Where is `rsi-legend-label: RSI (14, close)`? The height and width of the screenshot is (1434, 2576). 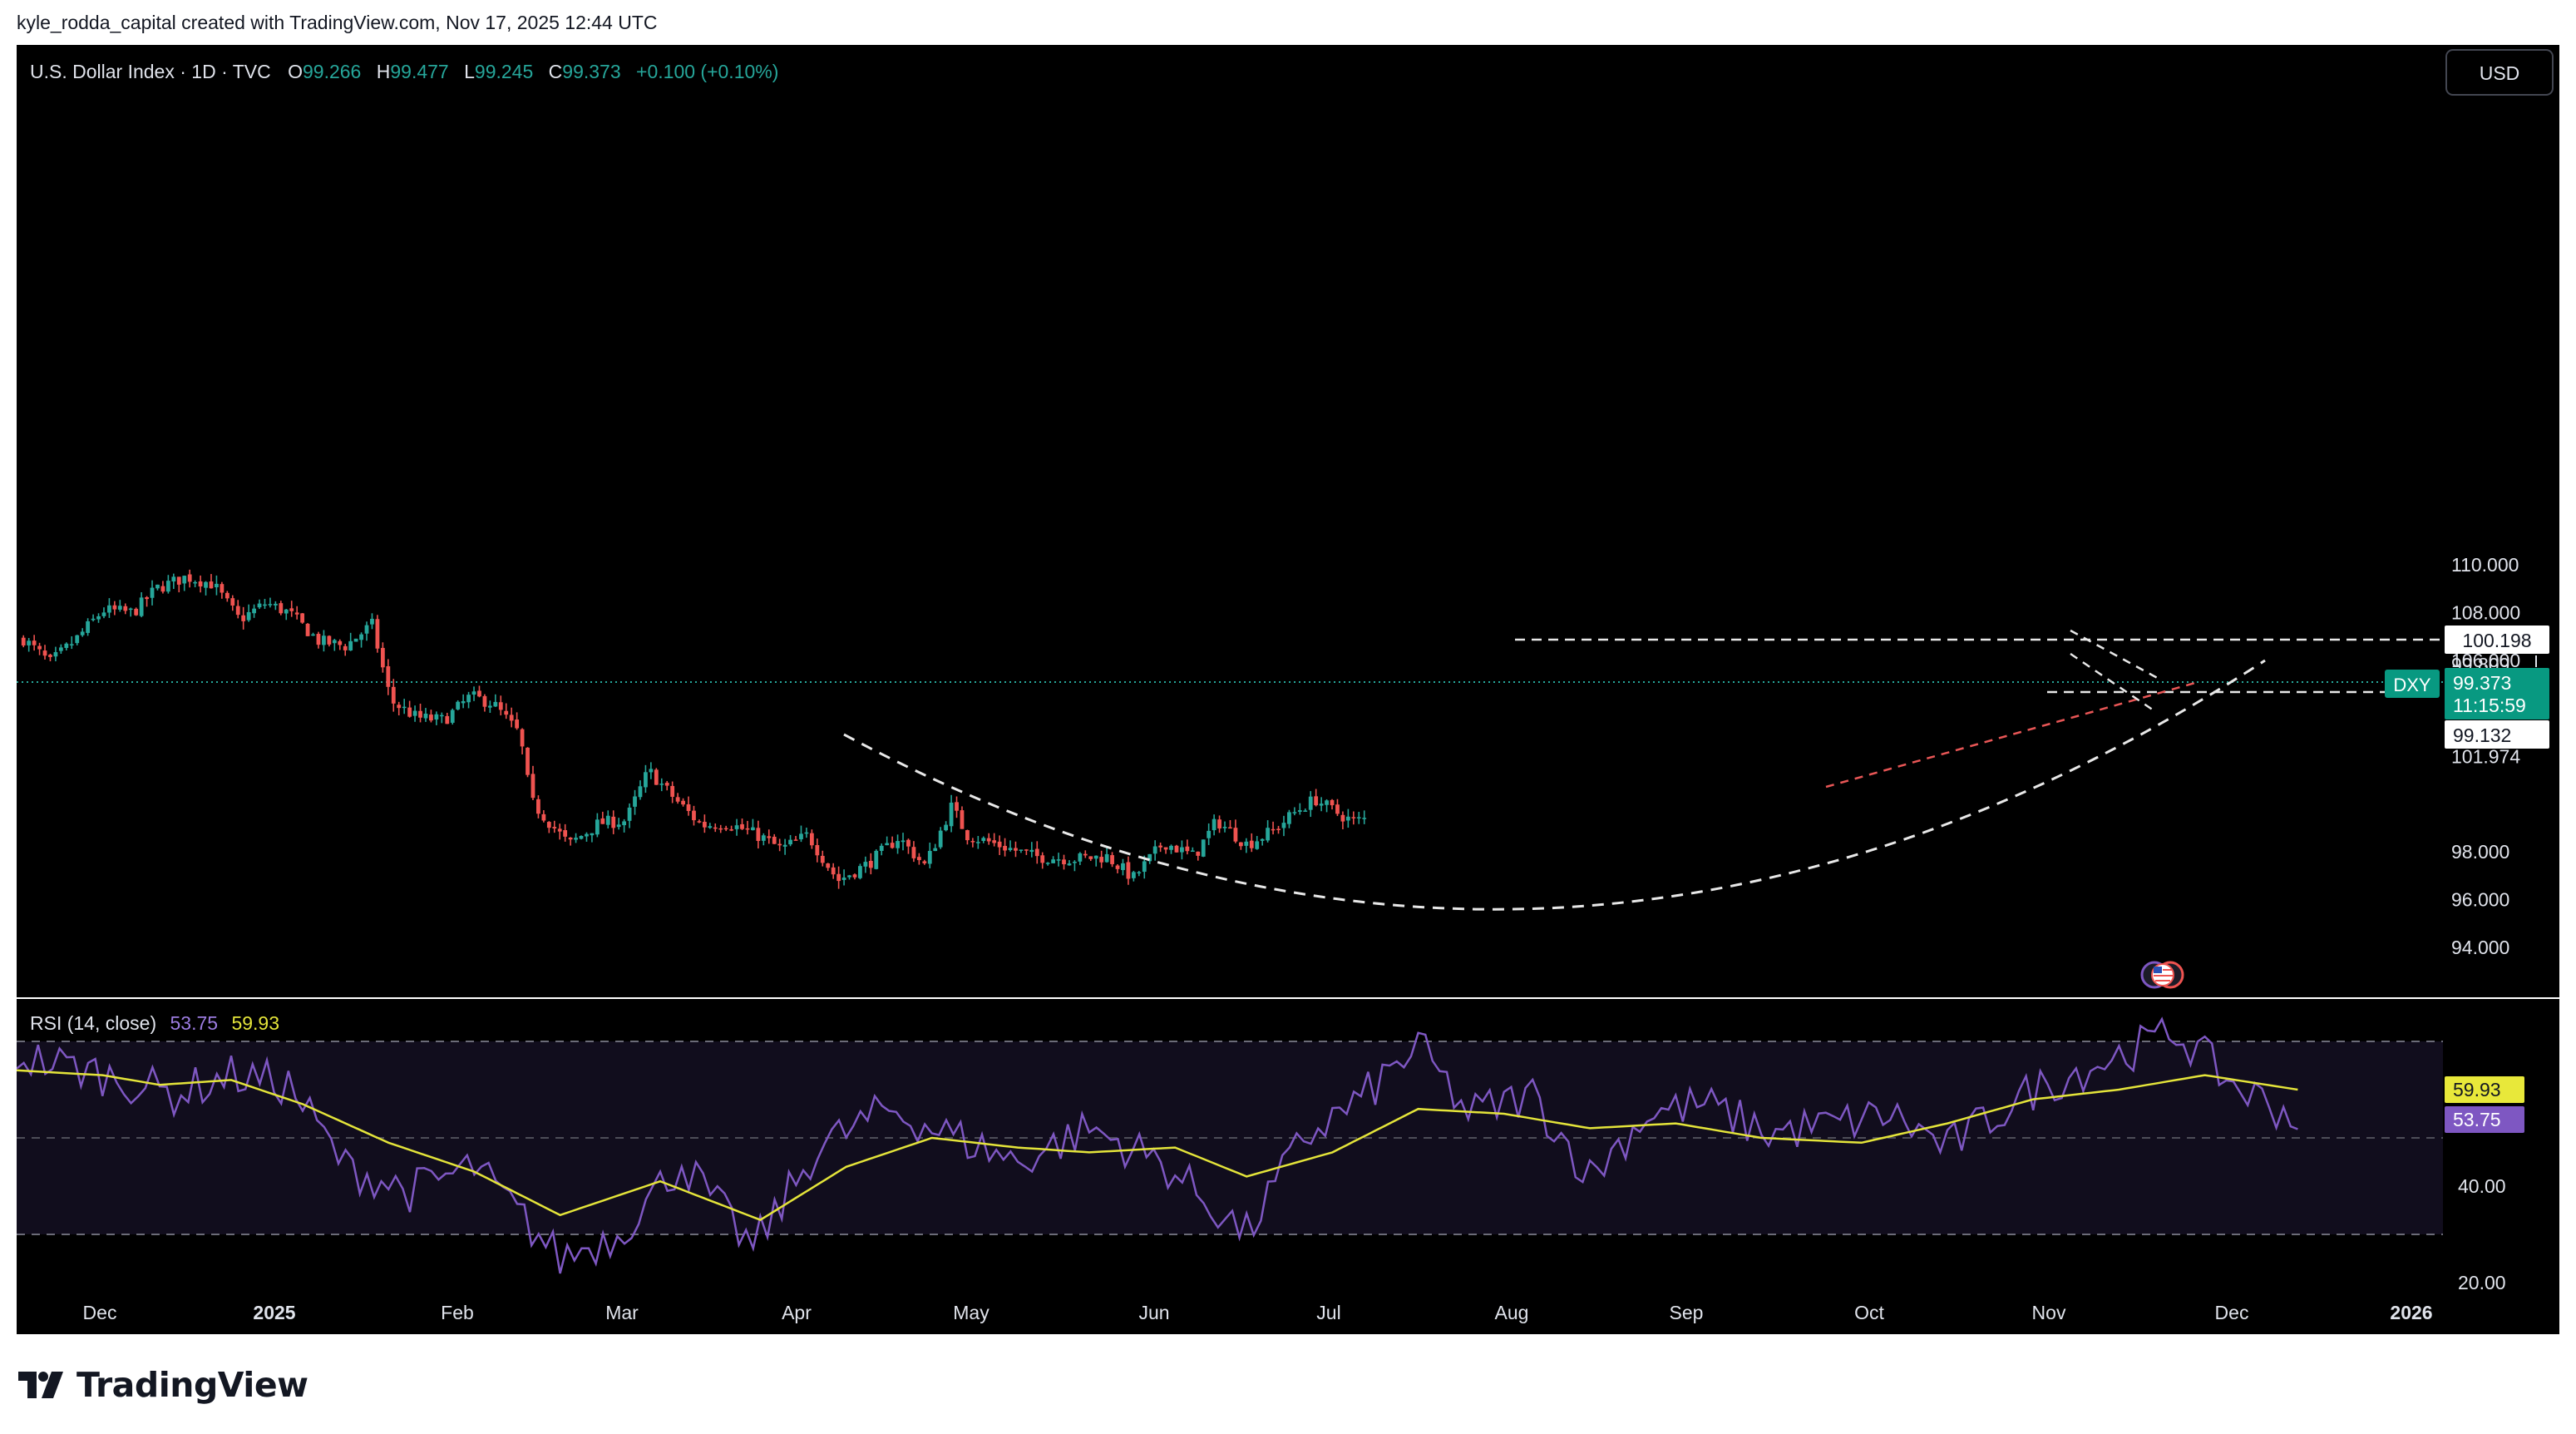 rsi-legend-label: RSI (14, close) is located at coordinates (93, 1023).